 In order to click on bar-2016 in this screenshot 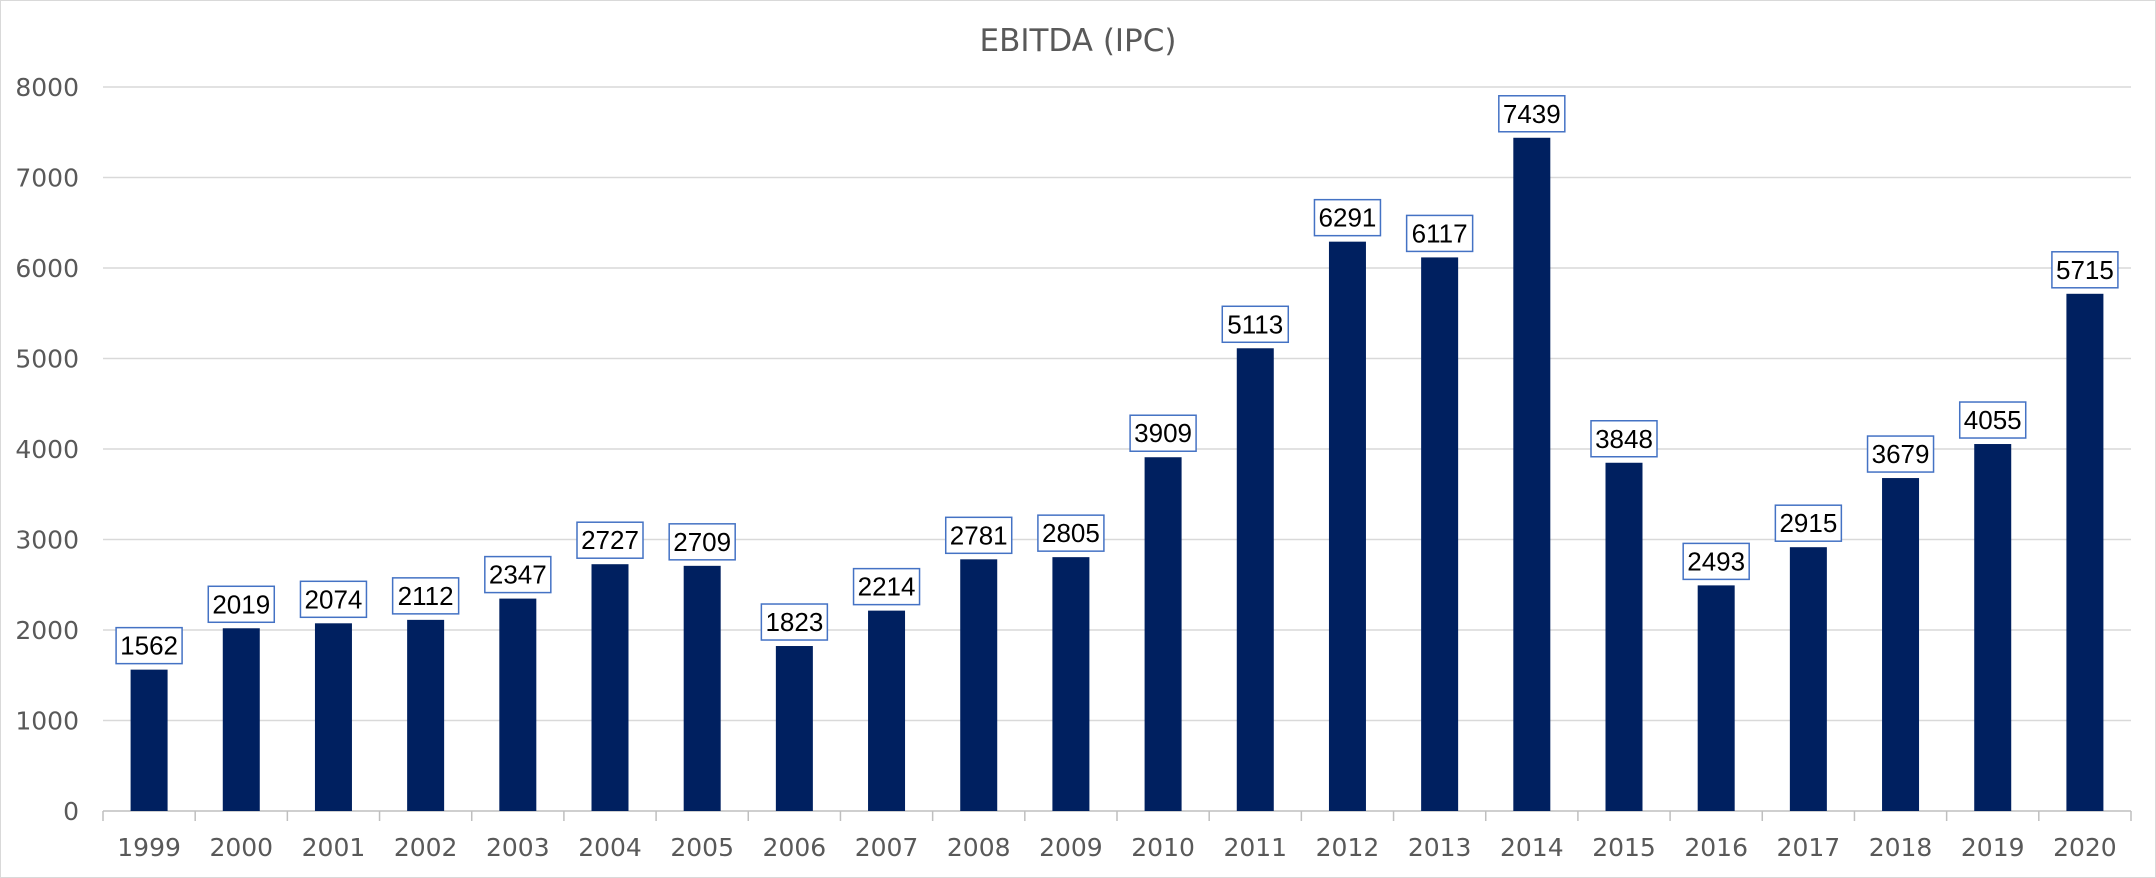, I will do `click(1716, 698)`.